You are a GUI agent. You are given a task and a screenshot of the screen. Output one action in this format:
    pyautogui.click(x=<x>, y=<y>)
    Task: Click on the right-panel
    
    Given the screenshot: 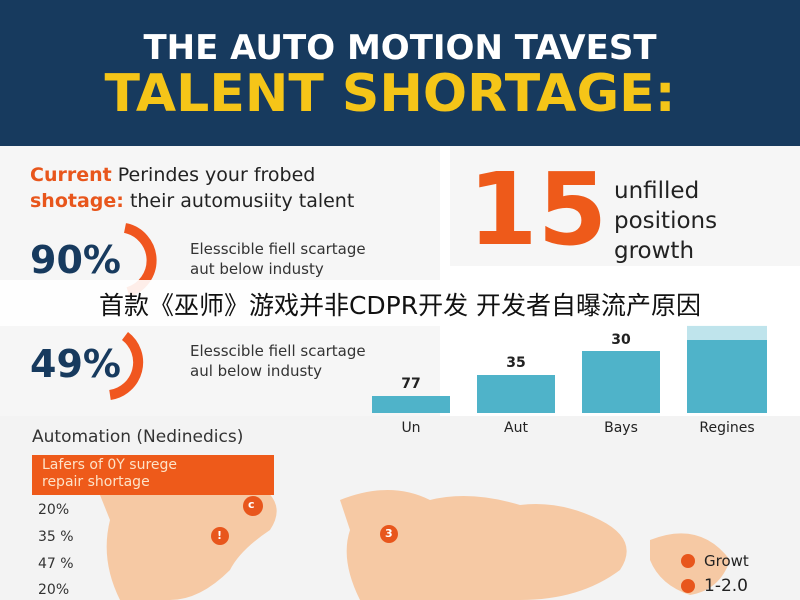 What is the action you would take?
    pyautogui.click(x=625, y=206)
    